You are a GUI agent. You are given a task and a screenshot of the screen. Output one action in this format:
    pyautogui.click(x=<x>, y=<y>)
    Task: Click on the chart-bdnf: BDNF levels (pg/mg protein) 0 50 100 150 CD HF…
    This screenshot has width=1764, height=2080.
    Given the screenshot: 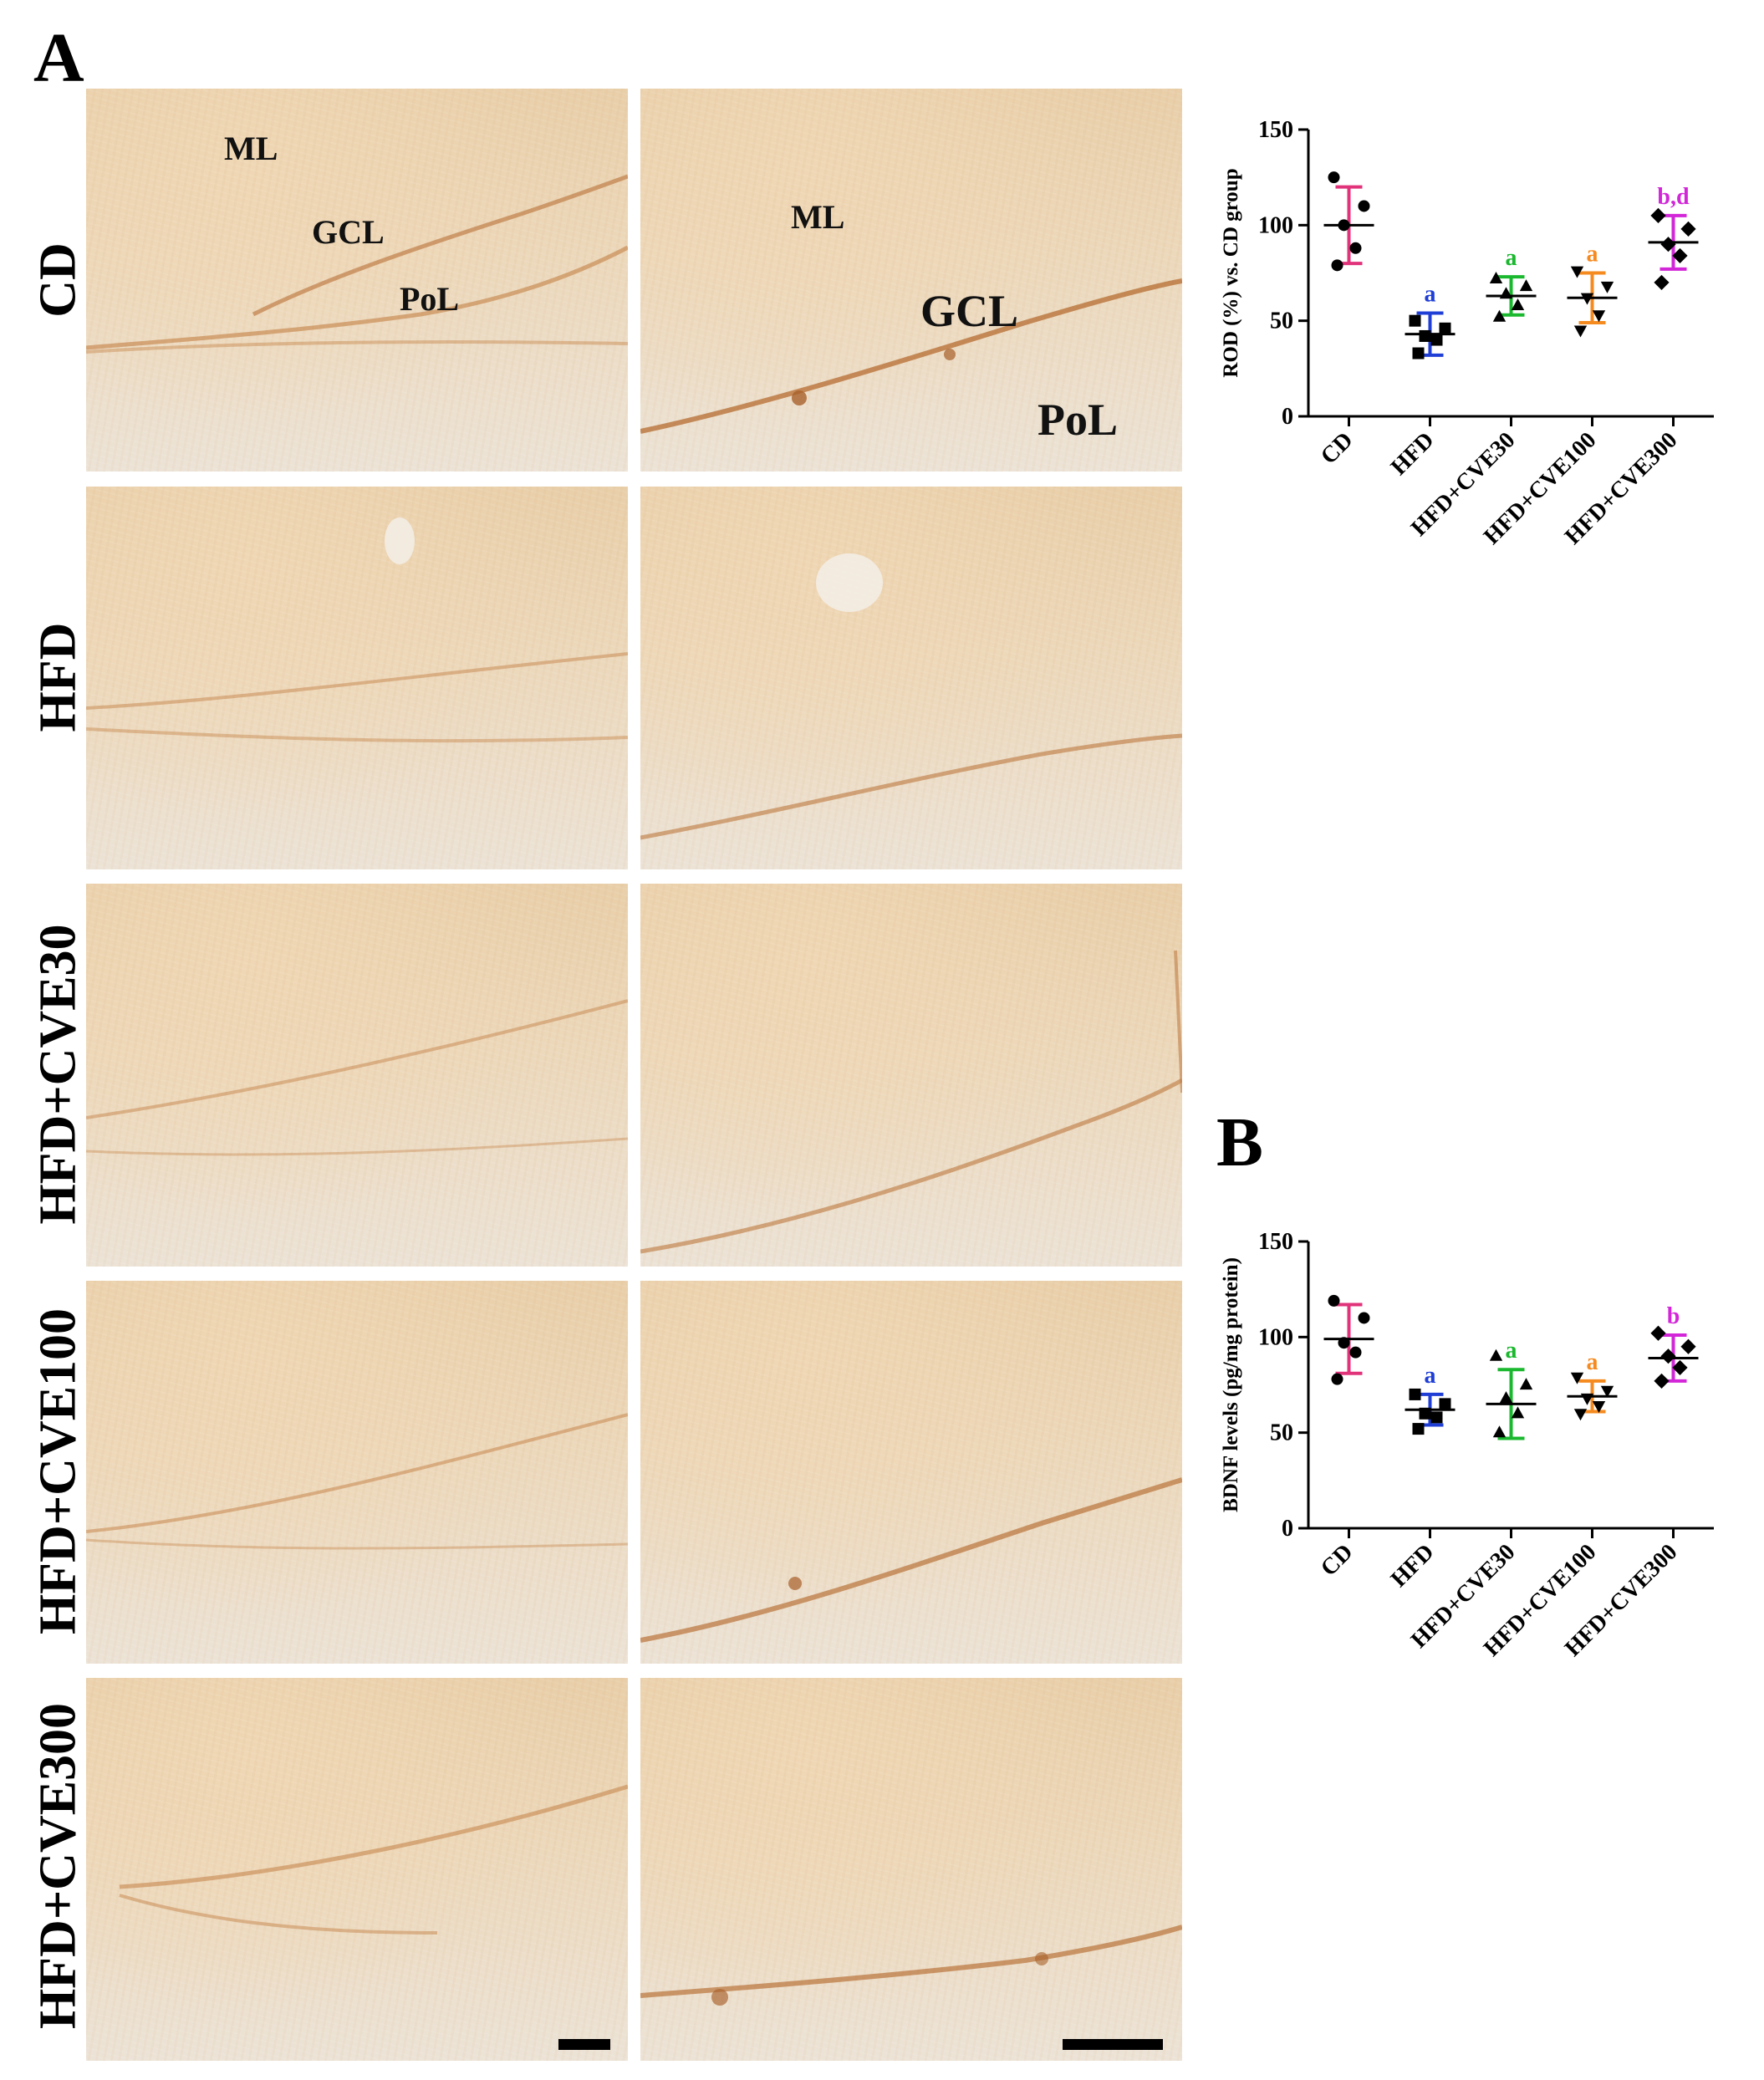 What is the action you would take?
    pyautogui.click(x=1467, y=1445)
    